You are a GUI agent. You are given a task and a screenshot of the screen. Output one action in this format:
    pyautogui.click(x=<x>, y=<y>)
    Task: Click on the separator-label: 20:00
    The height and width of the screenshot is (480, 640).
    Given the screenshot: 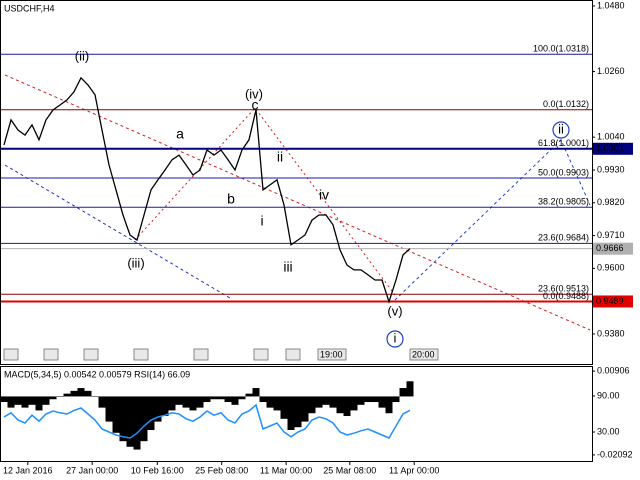 What is the action you would take?
    pyautogui.click(x=423, y=354)
    